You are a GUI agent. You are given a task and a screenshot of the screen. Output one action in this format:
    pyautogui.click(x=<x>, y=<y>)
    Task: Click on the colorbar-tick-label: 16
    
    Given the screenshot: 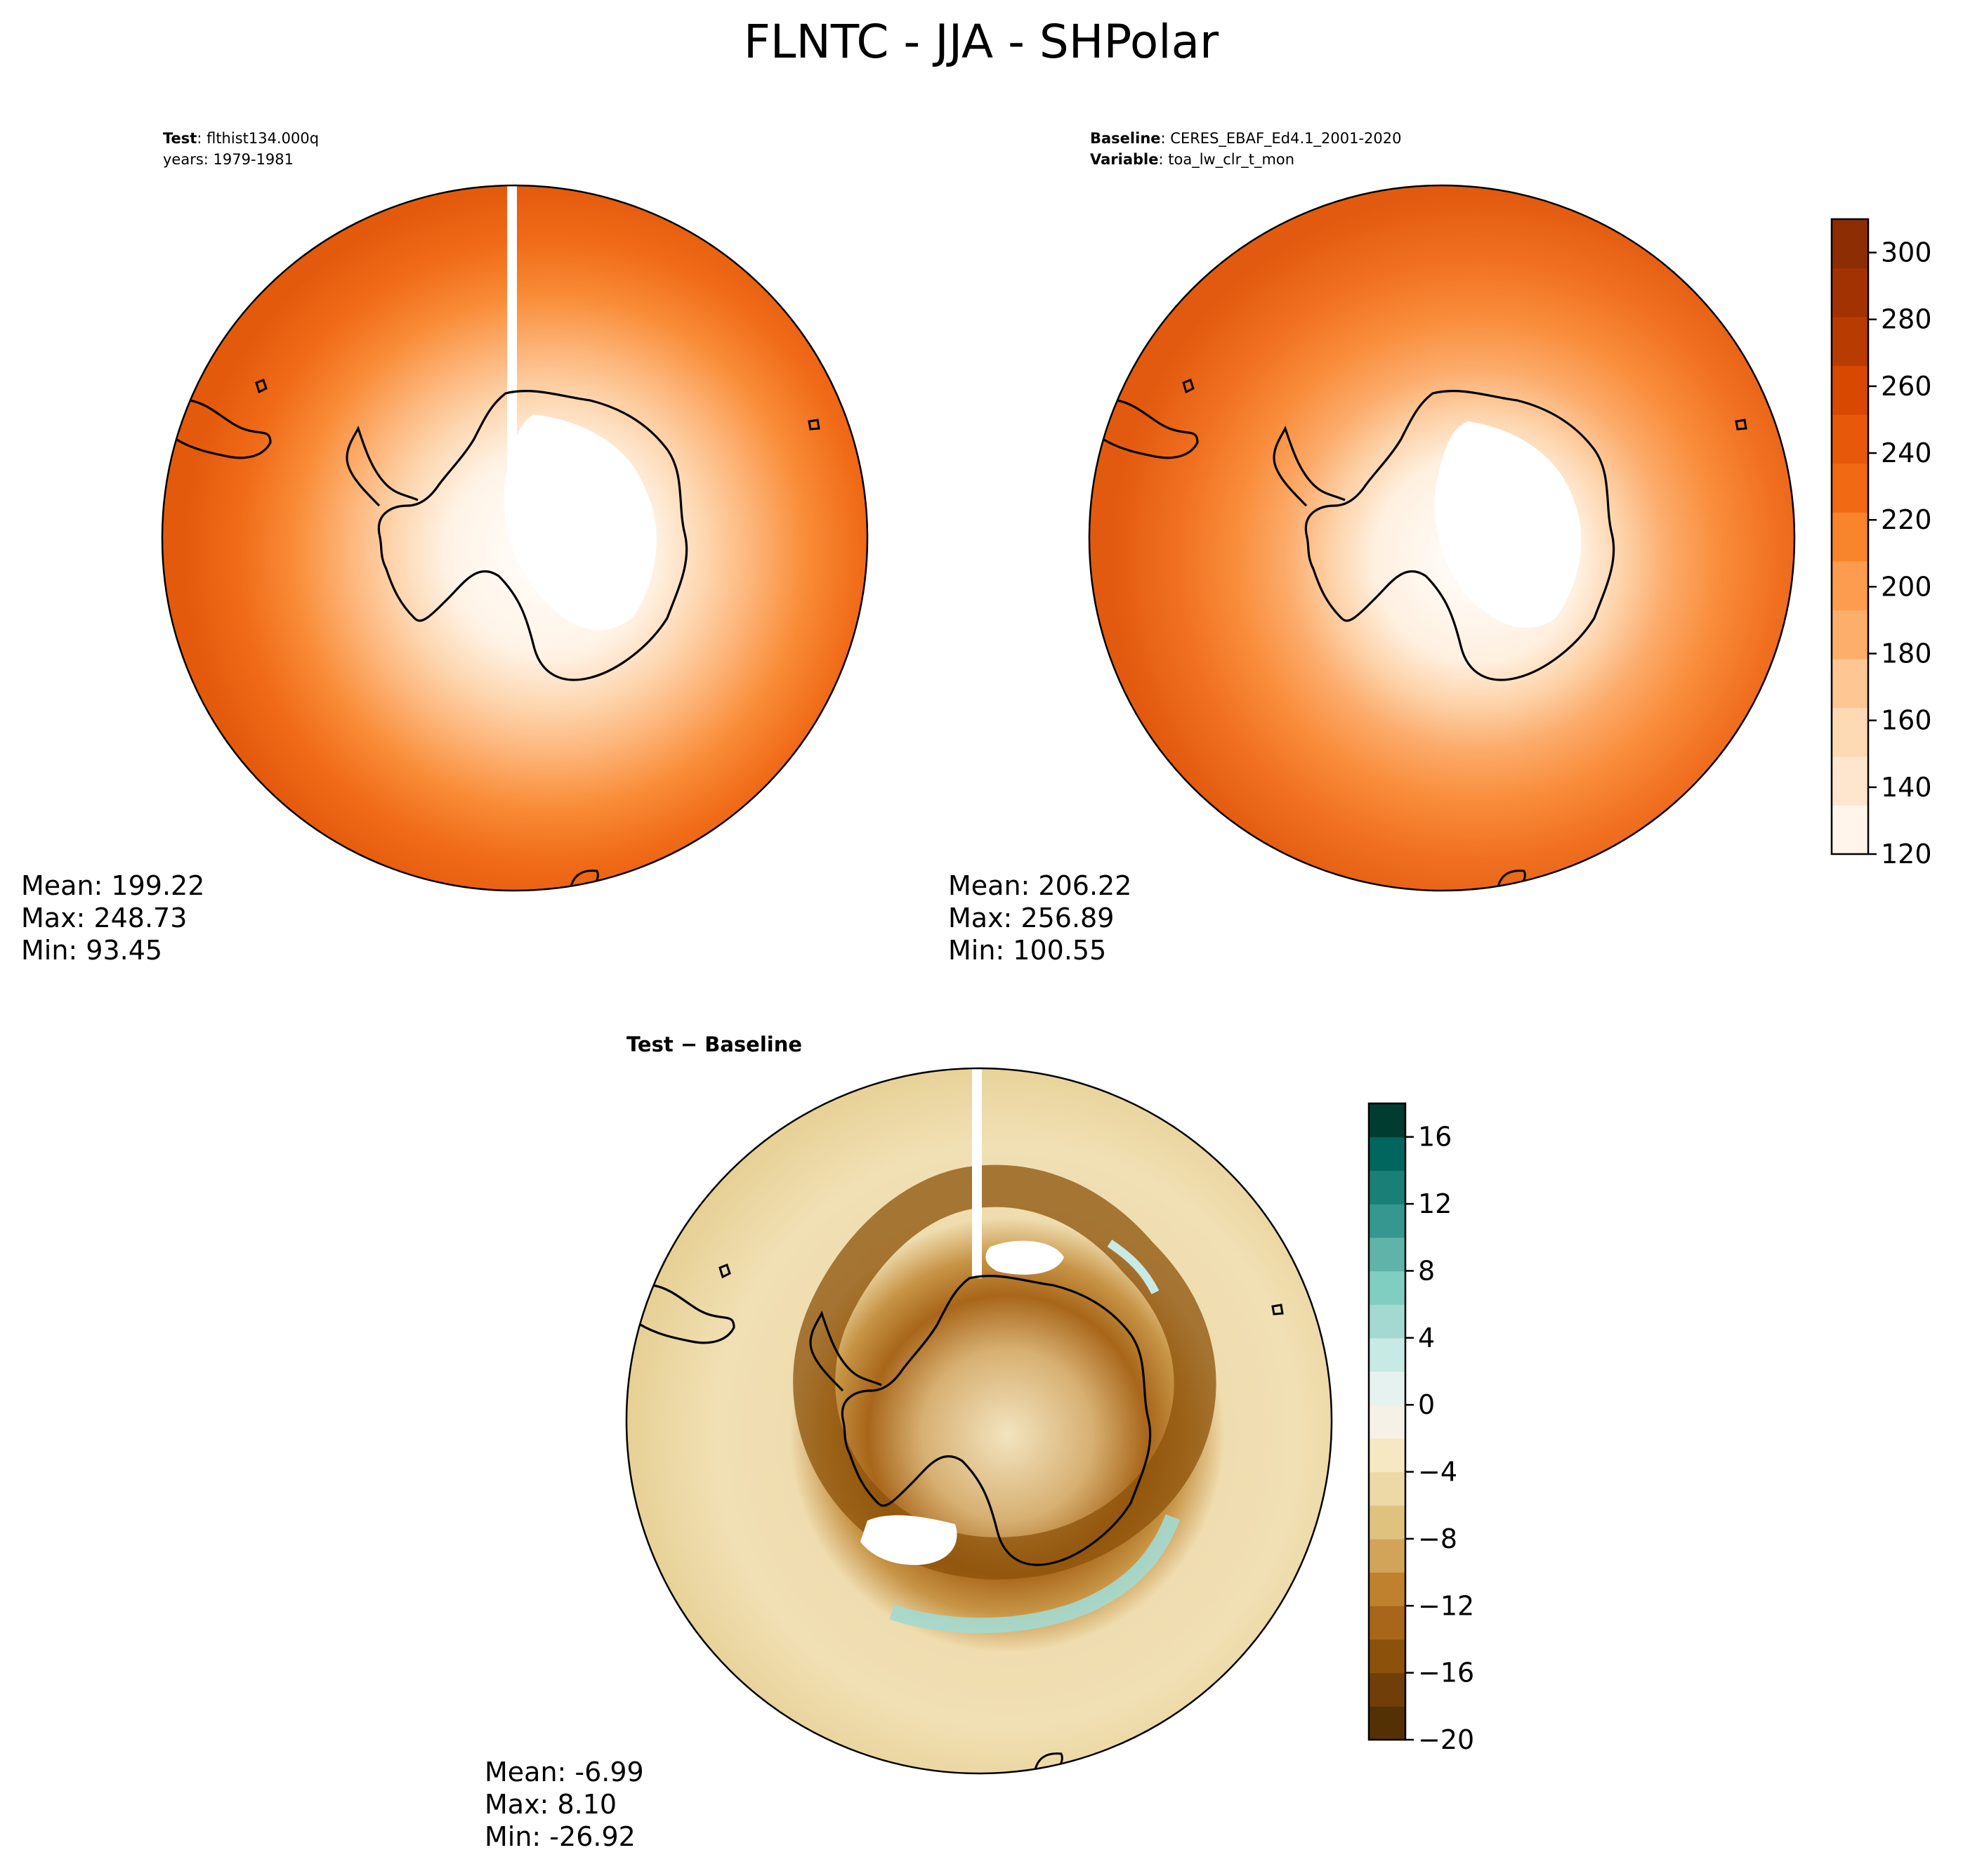 What is the action you would take?
    pyautogui.click(x=1435, y=1138)
    